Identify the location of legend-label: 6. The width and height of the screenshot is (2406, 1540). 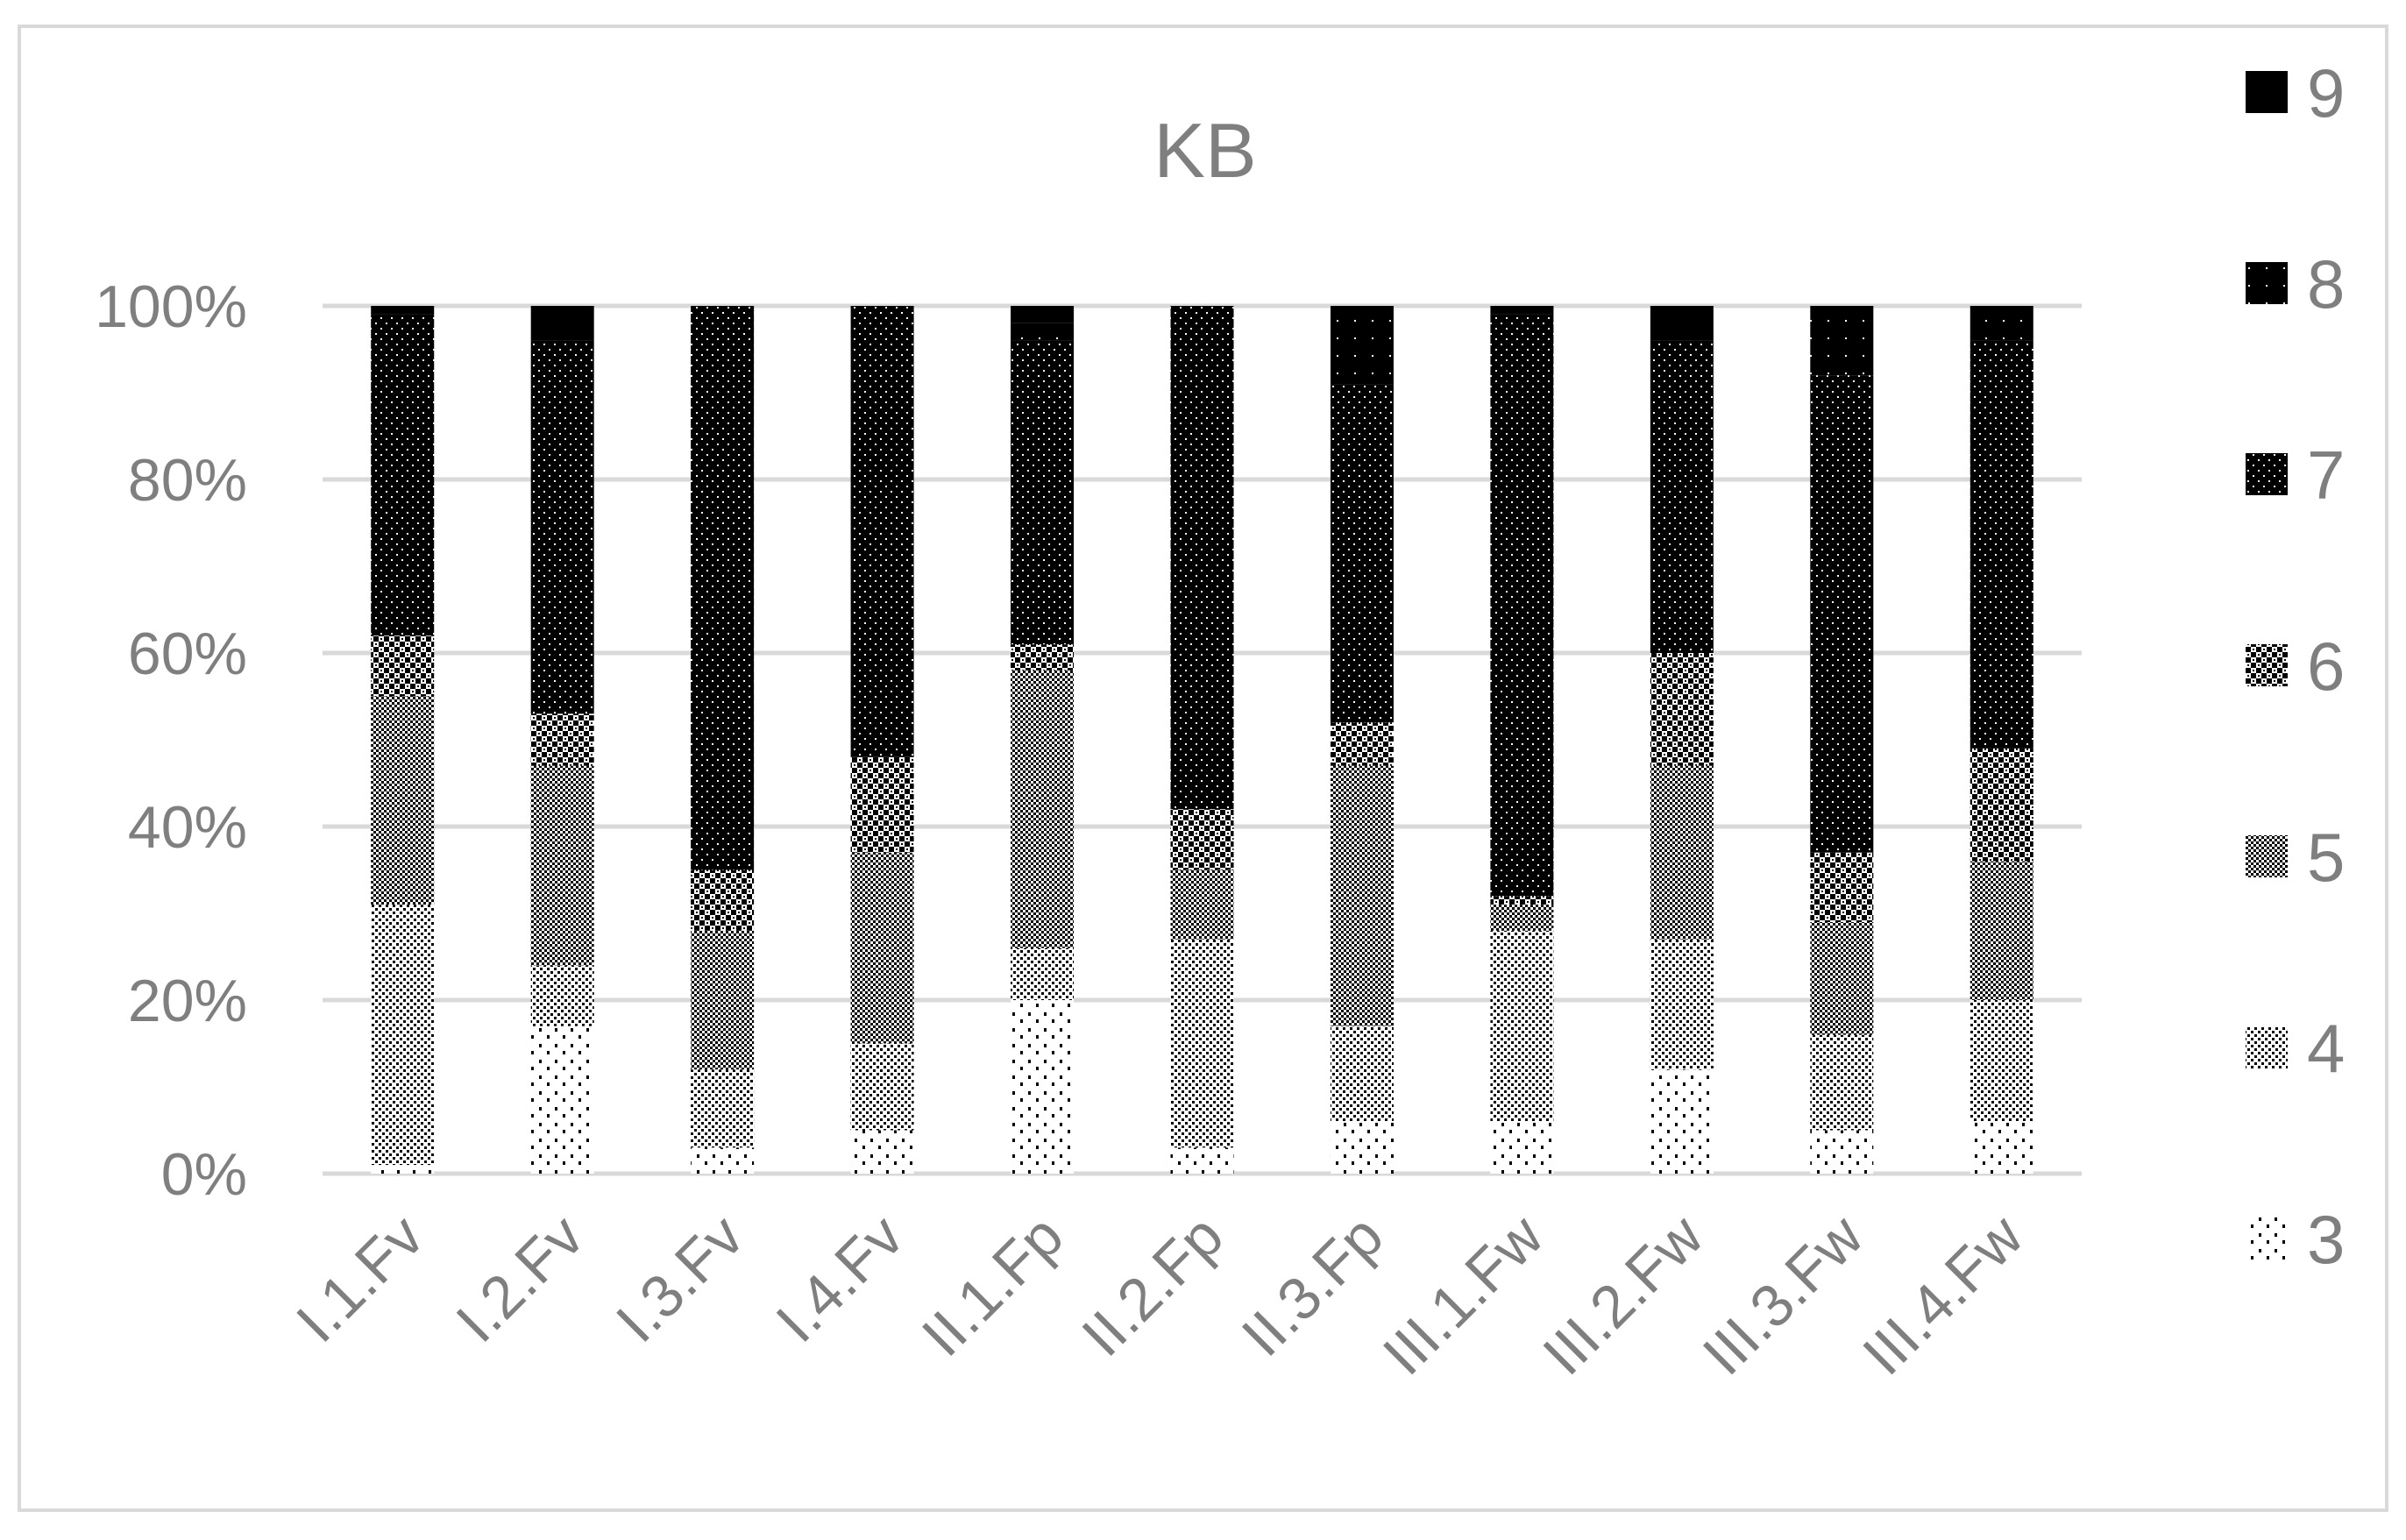
(2326, 666).